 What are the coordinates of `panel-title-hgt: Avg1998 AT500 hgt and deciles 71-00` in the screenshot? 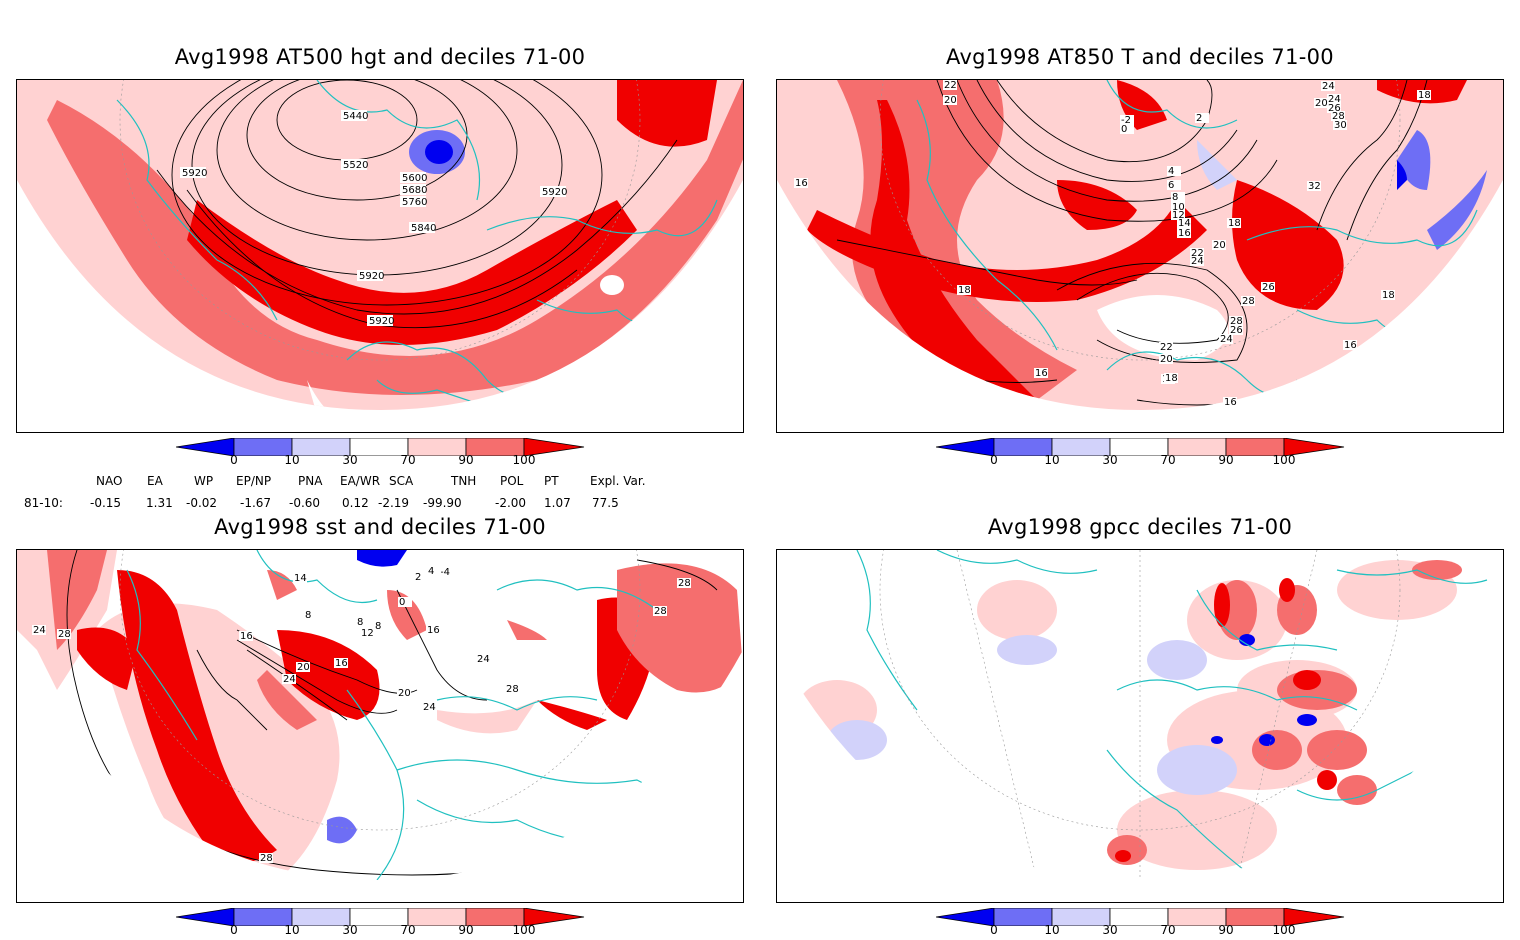 It's located at (380, 57).